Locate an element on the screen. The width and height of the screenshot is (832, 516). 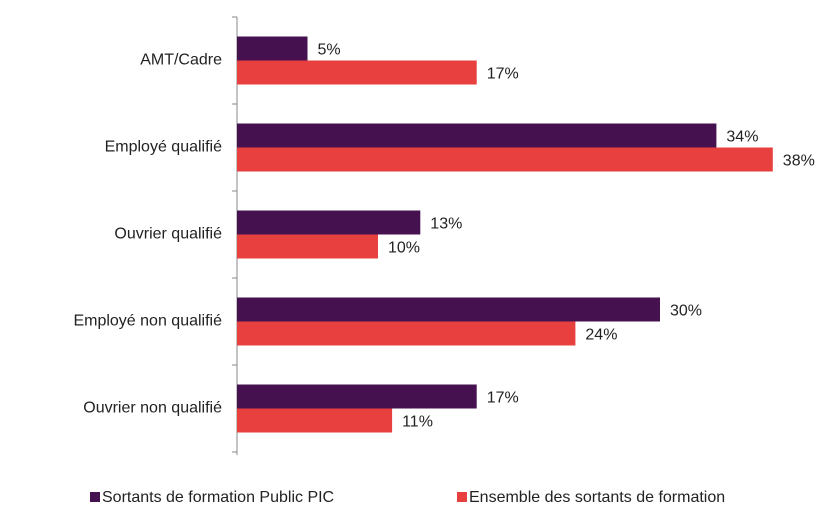
y-tick-label: Employé qualifié is located at coordinates (164, 147).